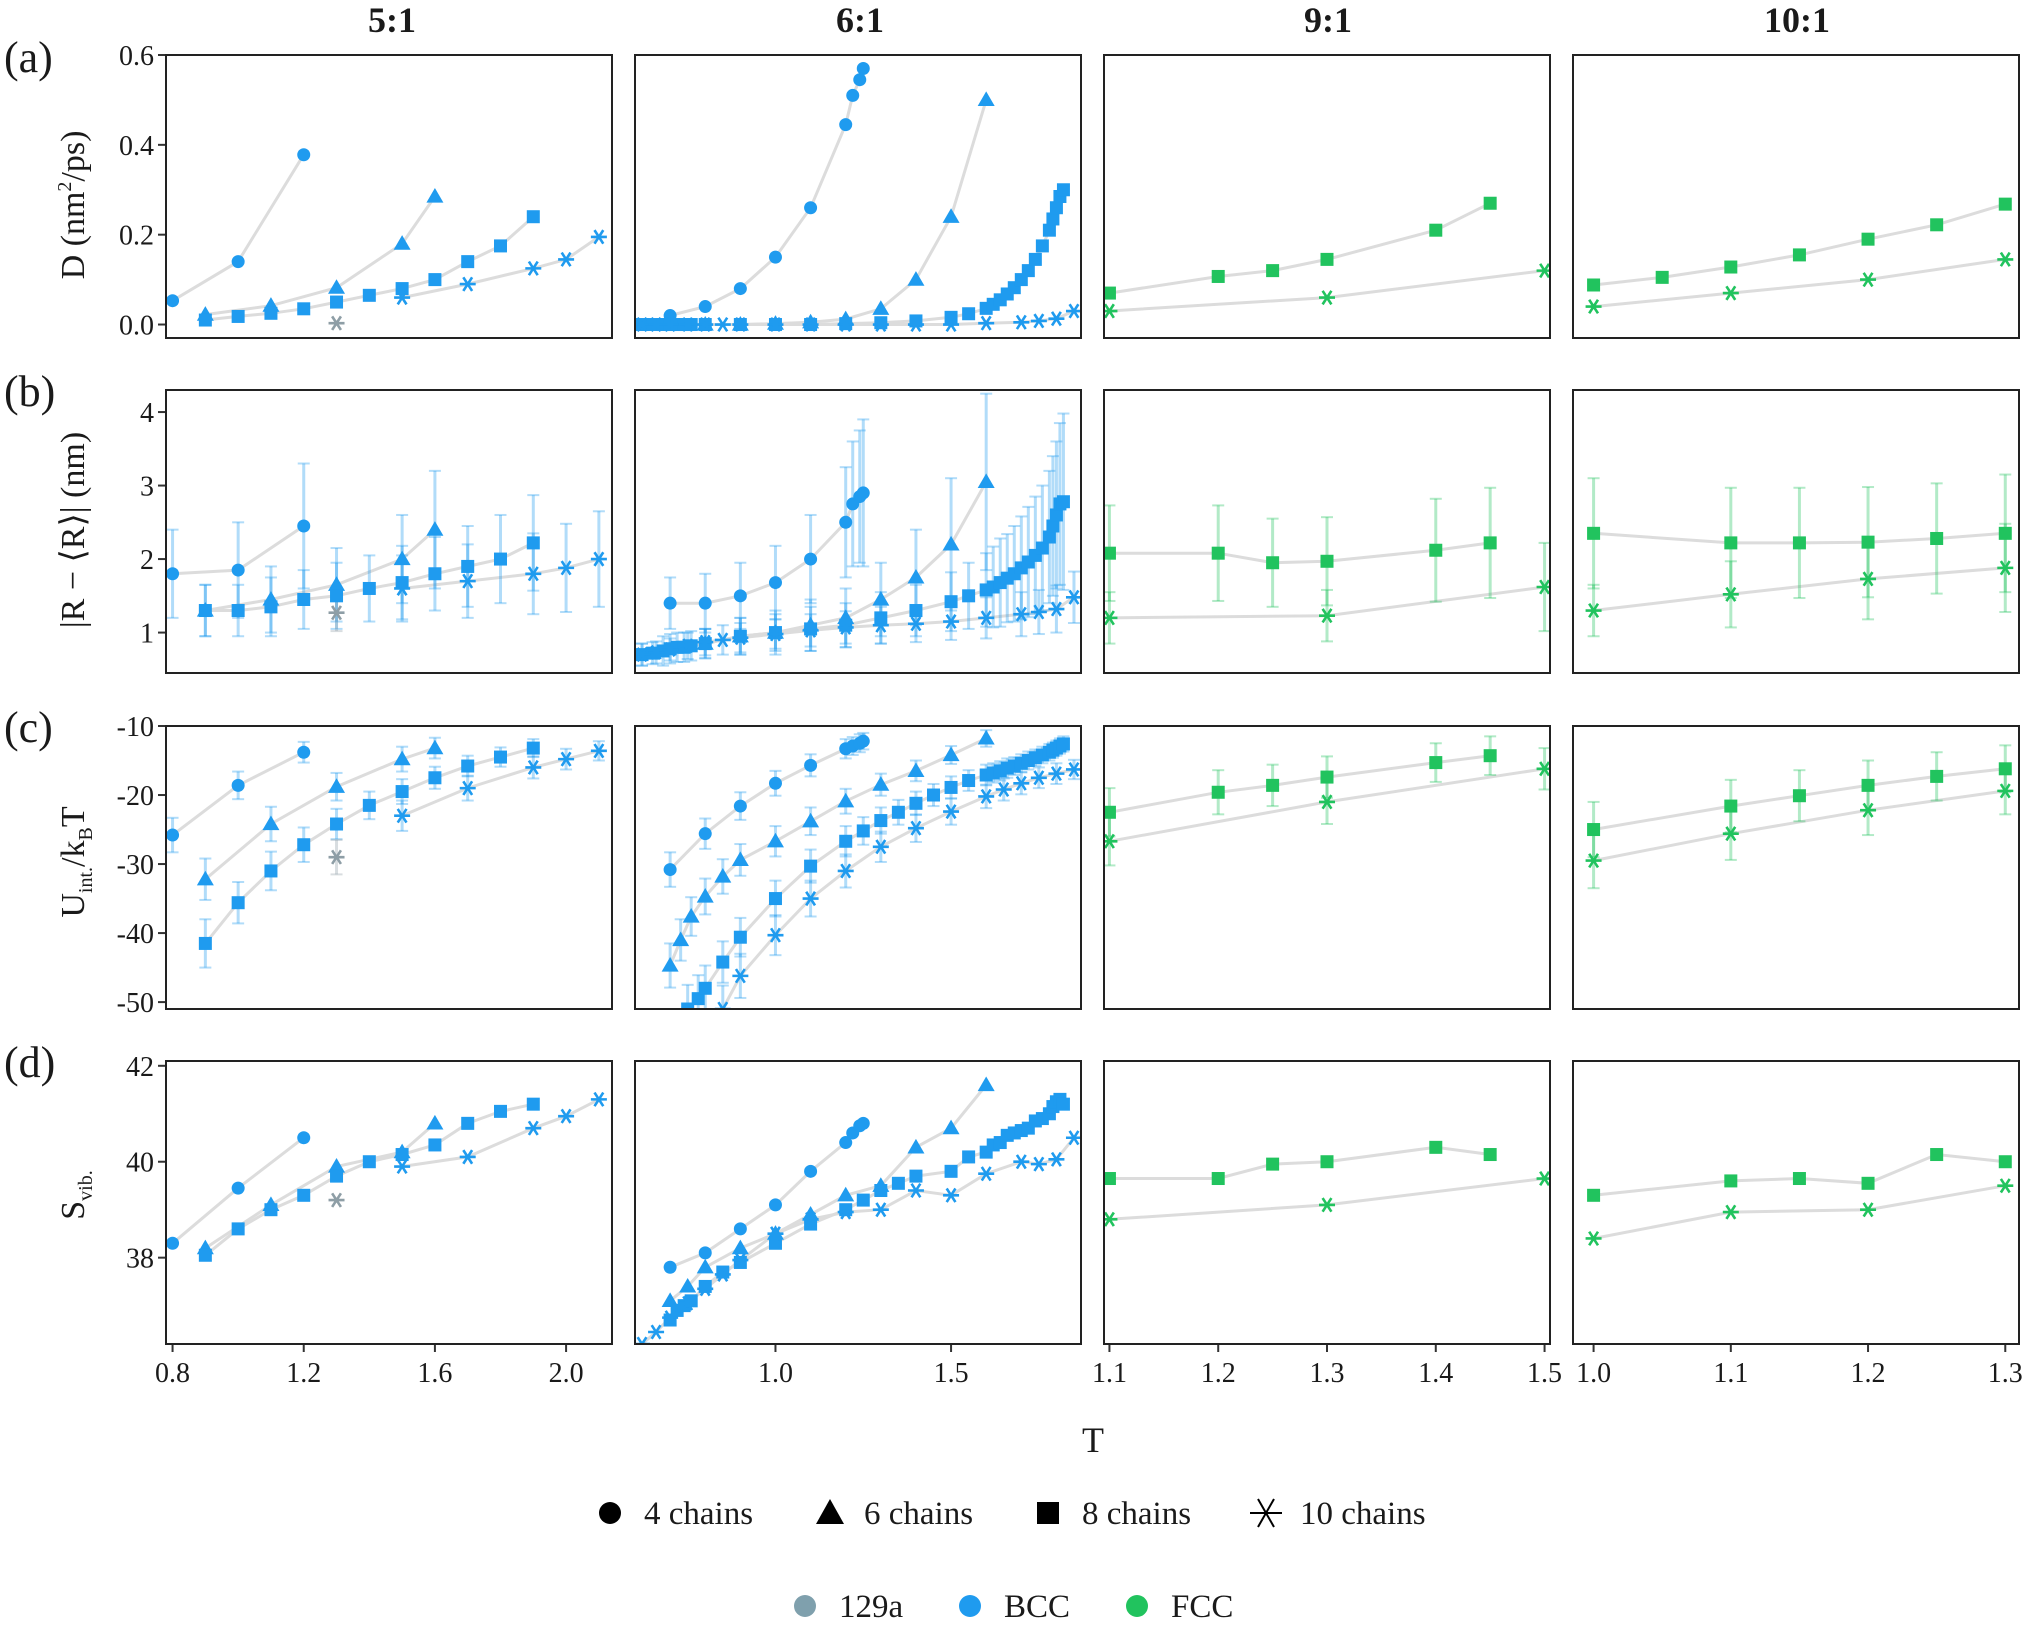 This screenshot has height=1650, width=2025. I want to click on column-title-5-1: 5:1, so click(392, 20).